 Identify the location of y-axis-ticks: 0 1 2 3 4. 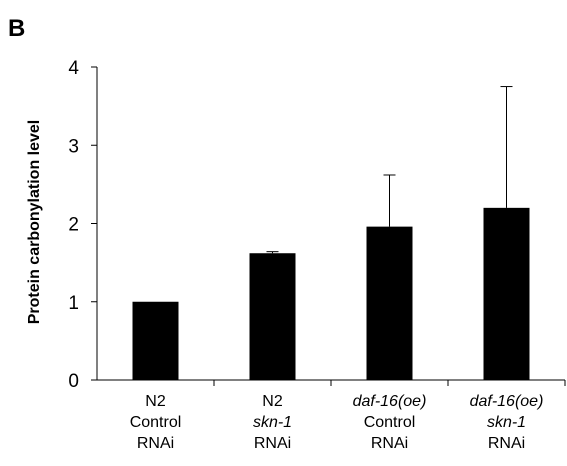
(82, 225).